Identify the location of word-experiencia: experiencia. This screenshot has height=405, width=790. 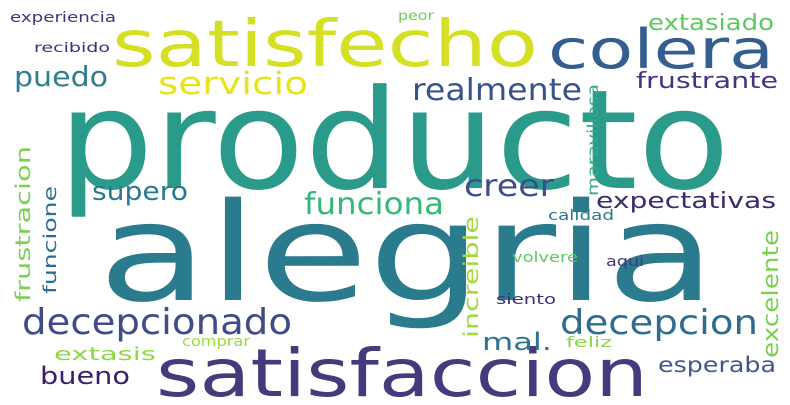
(63, 18).